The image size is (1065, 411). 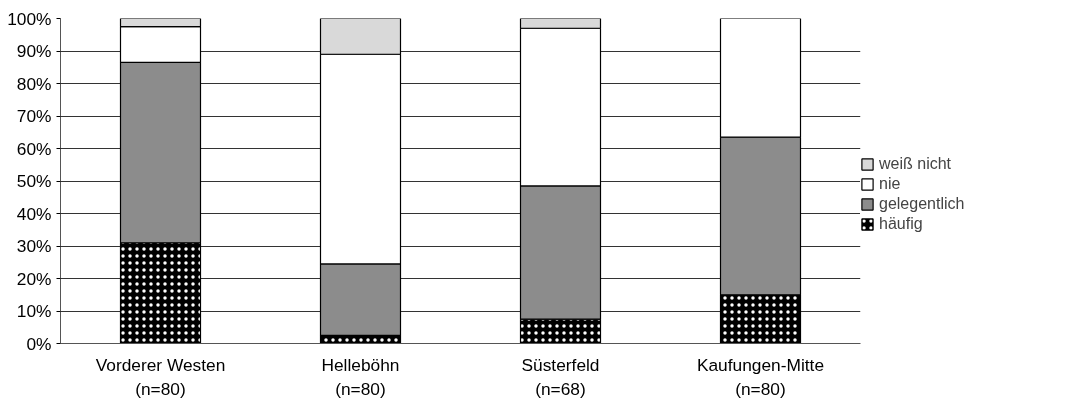 What do you see at coordinates (922, 204) in the screenshot?
I see `legend-label: gelegentlich` at bounding box center [922, 204].